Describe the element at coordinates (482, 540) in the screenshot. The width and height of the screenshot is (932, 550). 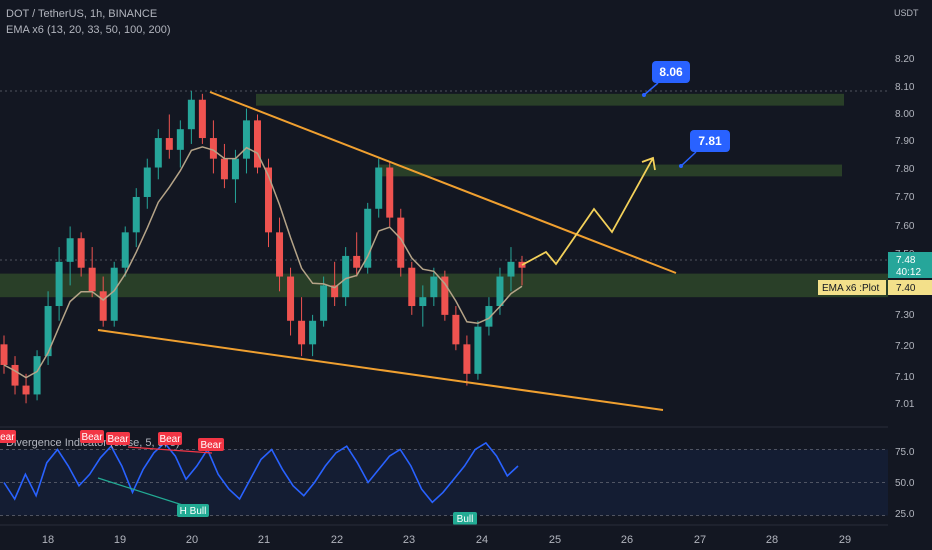
I see `time-tick: 24` at that location.